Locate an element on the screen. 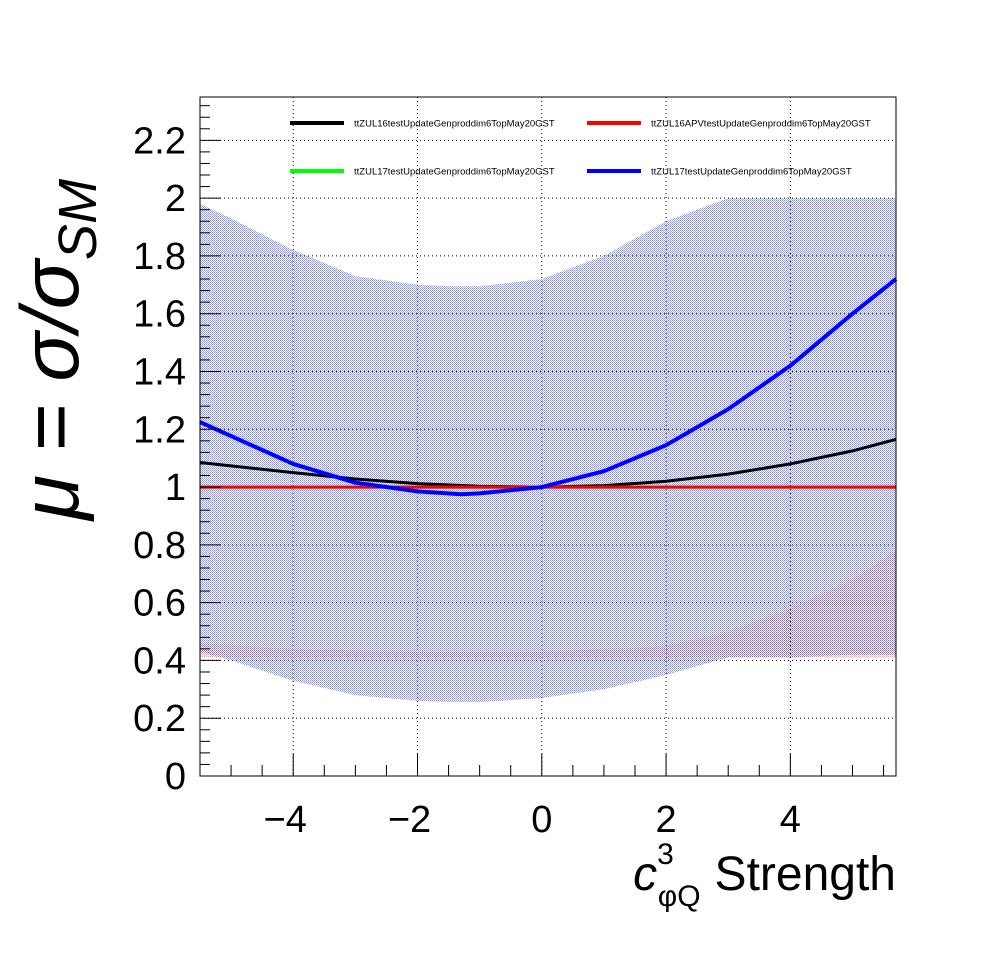  y-tick-label-0: 0 is located at coordinates (175, 777).